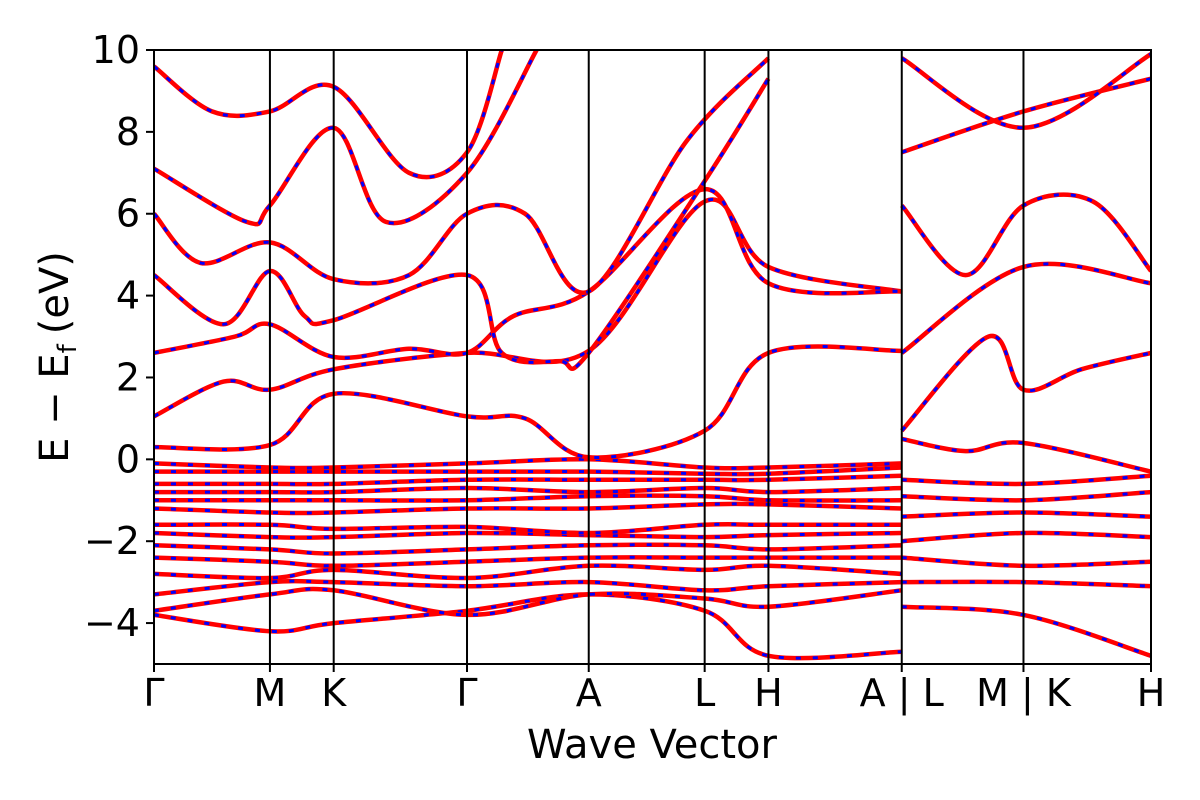  What do you see at coordinates (128, 132) in the screenshot?
I see `y-tick-label: 8` at bounding box center [128, 132].